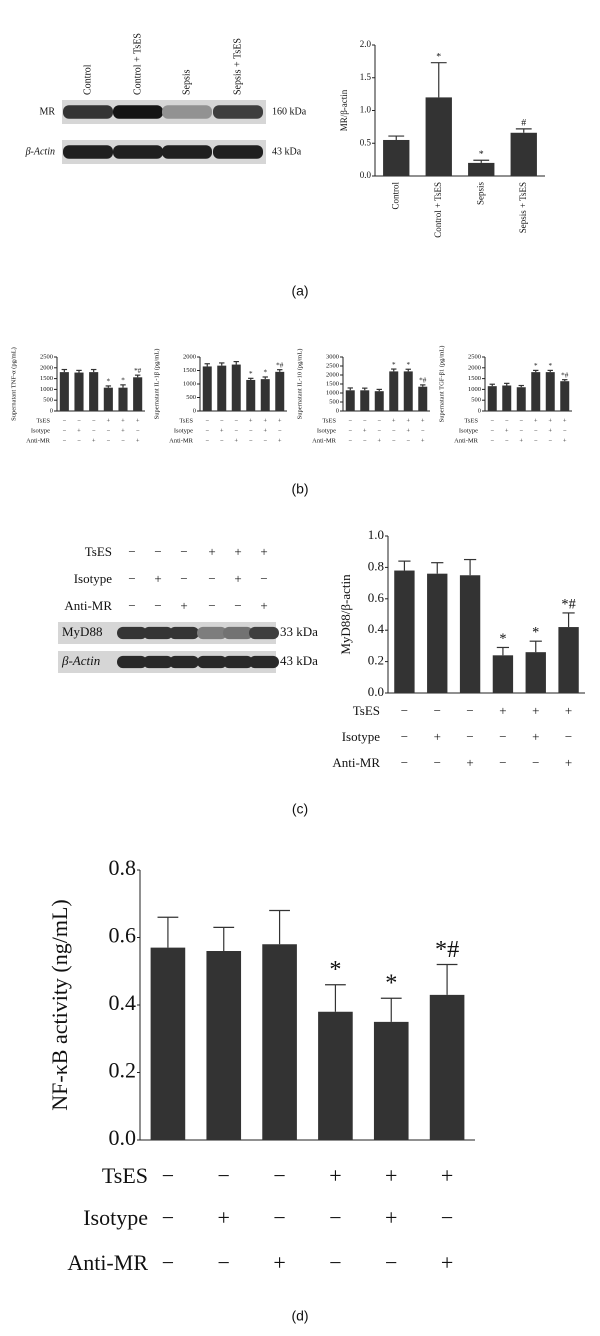  What do you see at coordinates (46, 367) in the screenshot?
I see `y-tick-label: 2000` at bounding box center [46, 367].